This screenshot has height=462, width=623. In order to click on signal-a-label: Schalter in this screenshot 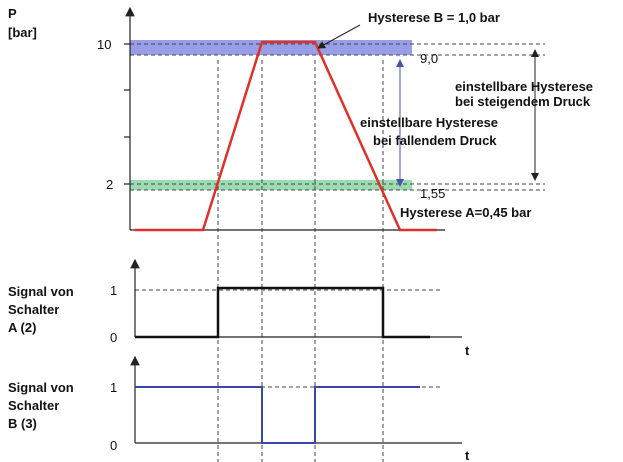, I will do `click(33, 309)`.